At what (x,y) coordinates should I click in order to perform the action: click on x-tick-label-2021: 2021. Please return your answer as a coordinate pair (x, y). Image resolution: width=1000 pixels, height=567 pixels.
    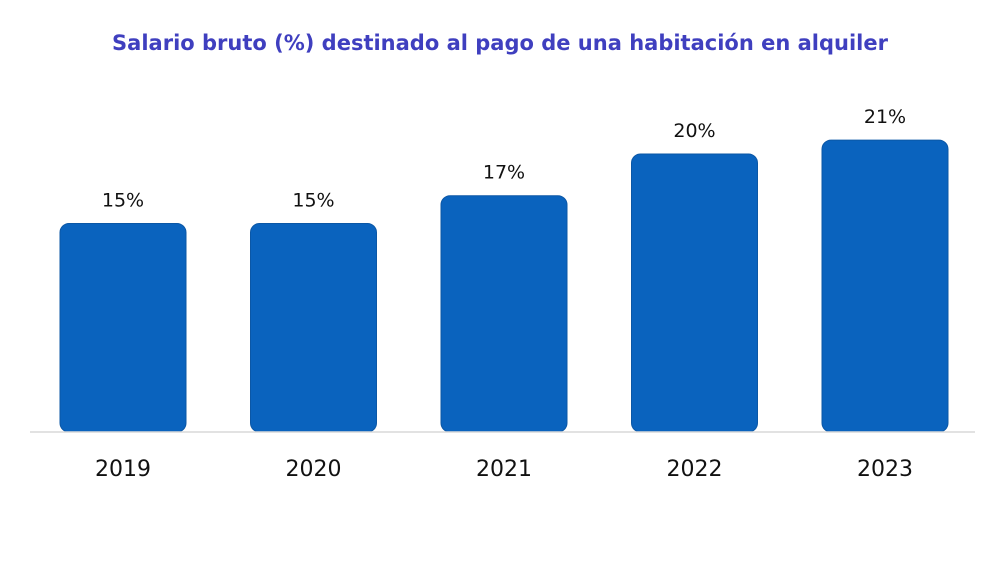
    Looking at the image, I should click on (504, 469).